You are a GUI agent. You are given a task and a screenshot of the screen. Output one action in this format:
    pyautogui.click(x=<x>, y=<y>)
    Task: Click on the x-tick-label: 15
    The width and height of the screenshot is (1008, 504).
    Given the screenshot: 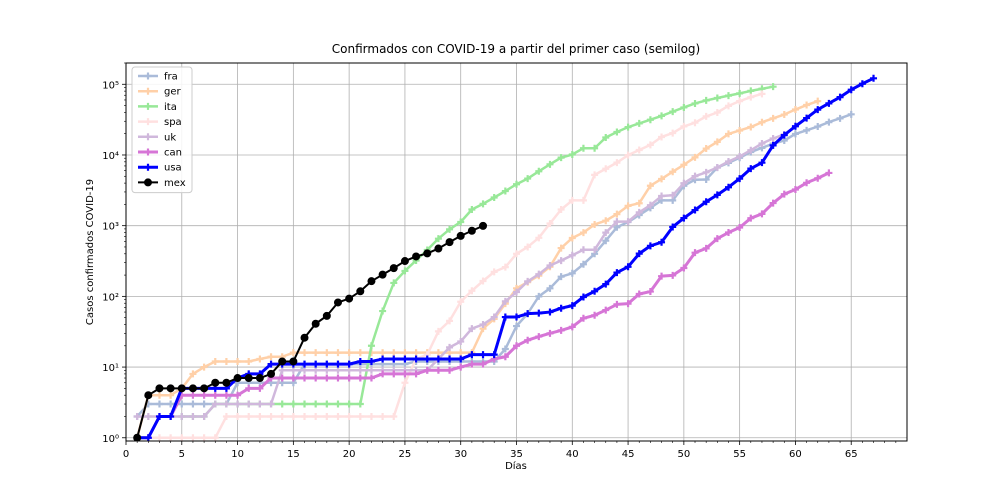 What is the action you would take?
    pyautogui.click(x=293, y=454)
    